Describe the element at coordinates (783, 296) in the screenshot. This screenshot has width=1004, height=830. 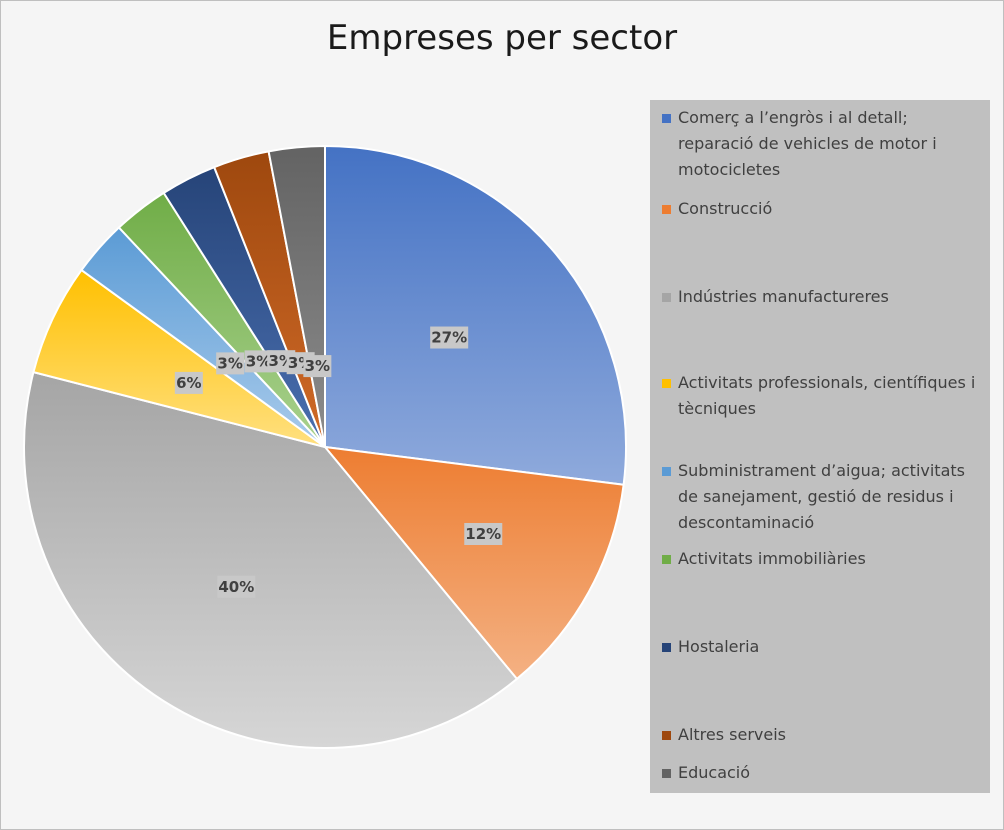
I see `legend-label: Indústries manufactureres` at that location.